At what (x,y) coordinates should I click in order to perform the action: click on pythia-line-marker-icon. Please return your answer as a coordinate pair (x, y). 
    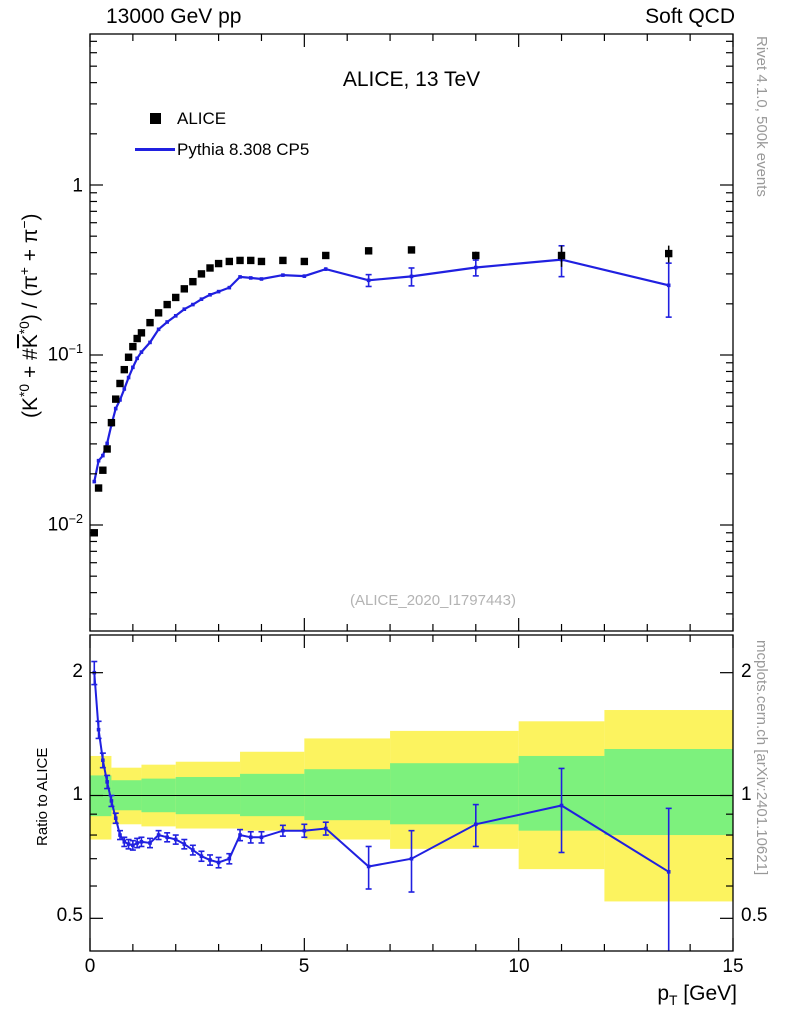
    Looking at the image, I should click on (155, 149).